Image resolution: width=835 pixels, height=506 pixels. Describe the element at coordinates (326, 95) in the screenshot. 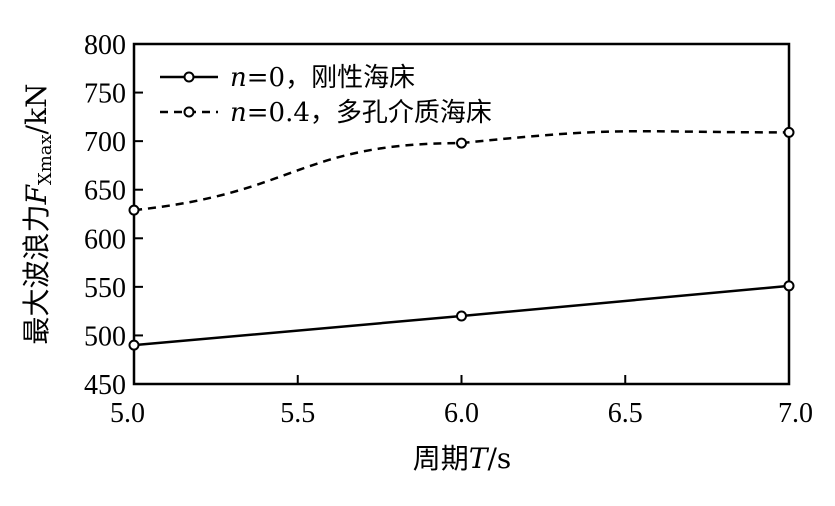

I see `legend: n=0，刚性海床 n=0.4，多孔介质海床` at that location.